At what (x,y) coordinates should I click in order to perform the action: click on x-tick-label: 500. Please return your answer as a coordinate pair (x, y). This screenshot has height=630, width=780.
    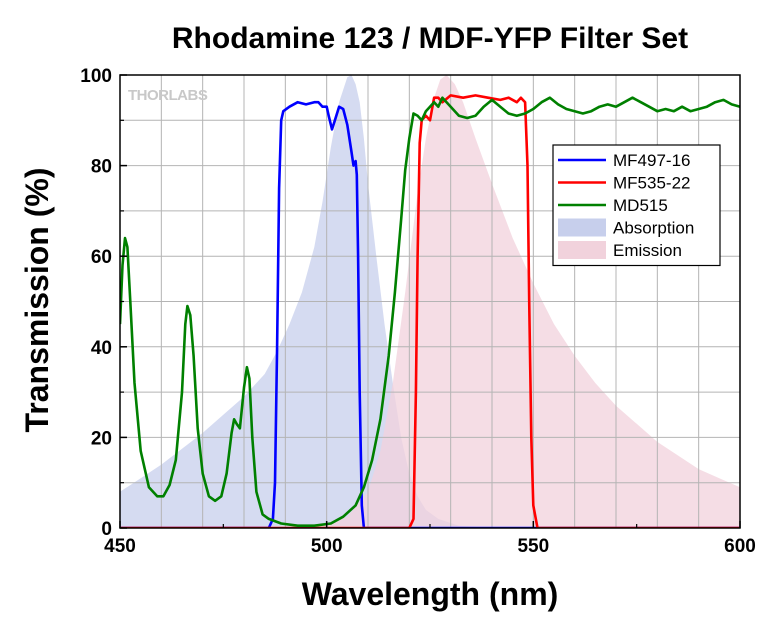
    Looking at the image, I should click on (327, 546).